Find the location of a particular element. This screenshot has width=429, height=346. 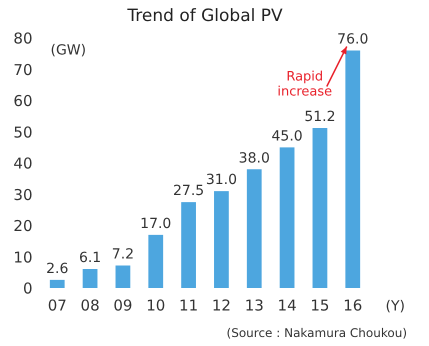

x-tick-label: 16 is located at coordinates (352, 305).